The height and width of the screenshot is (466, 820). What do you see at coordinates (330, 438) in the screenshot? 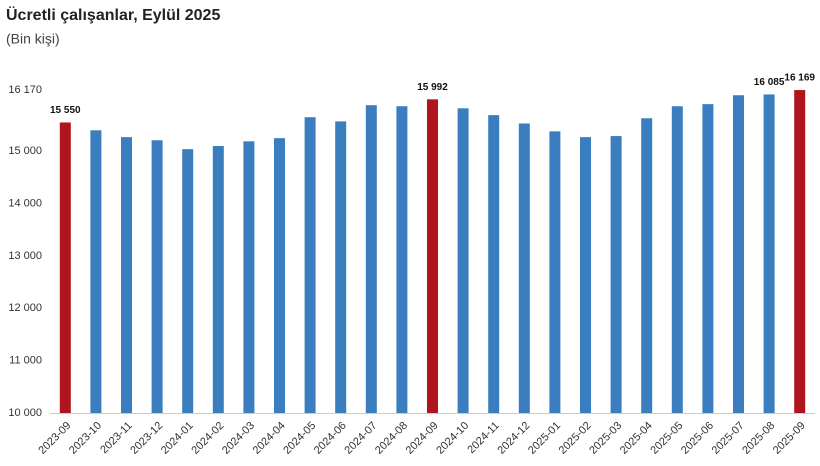
I see `x-tick-label: 2024-06` at bounding box center [330, 438].